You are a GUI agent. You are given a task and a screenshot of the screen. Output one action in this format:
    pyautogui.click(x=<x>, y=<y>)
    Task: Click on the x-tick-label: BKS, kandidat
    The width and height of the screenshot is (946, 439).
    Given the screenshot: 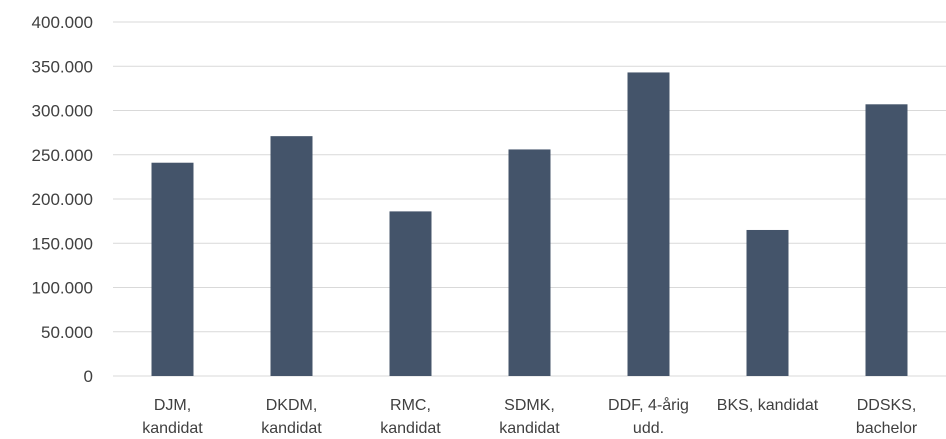 What is the action you would take?
    pyautogui.click(x=768, y=405)
    